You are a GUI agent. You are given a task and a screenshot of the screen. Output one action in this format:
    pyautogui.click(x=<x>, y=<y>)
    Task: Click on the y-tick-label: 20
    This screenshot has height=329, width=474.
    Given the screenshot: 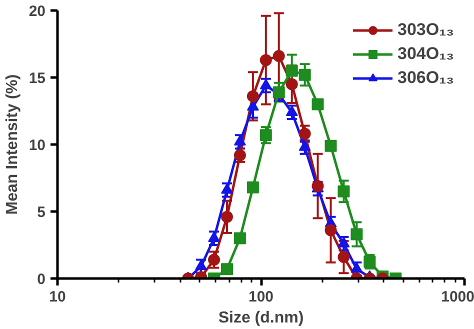 What is the action you would take?
    pyautogui.click(x=37, y=11)
    